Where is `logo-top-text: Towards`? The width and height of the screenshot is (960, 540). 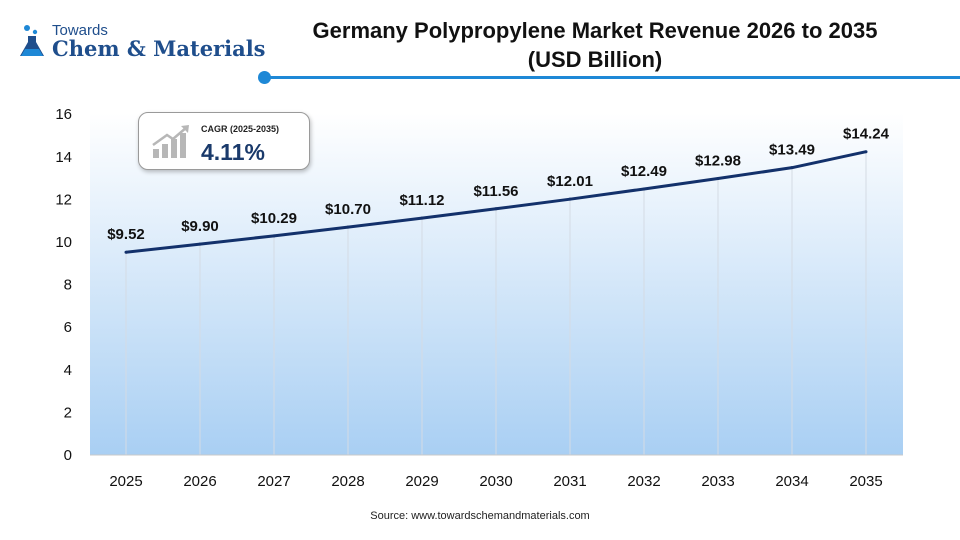 logo-top-text: Towards is located at coordinates (80, 30).